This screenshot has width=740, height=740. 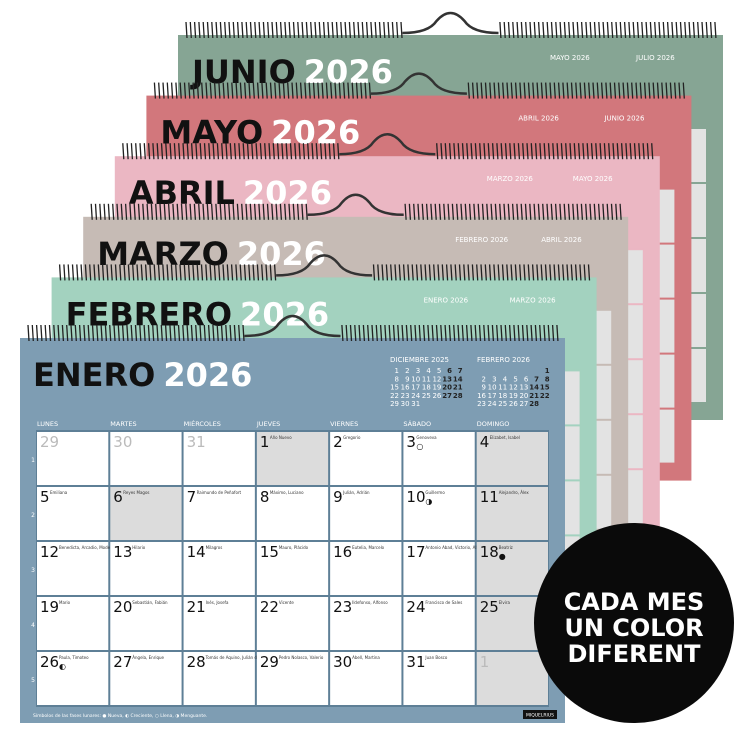 I want to click on mini-day: 3, so click(x=494, y=379).